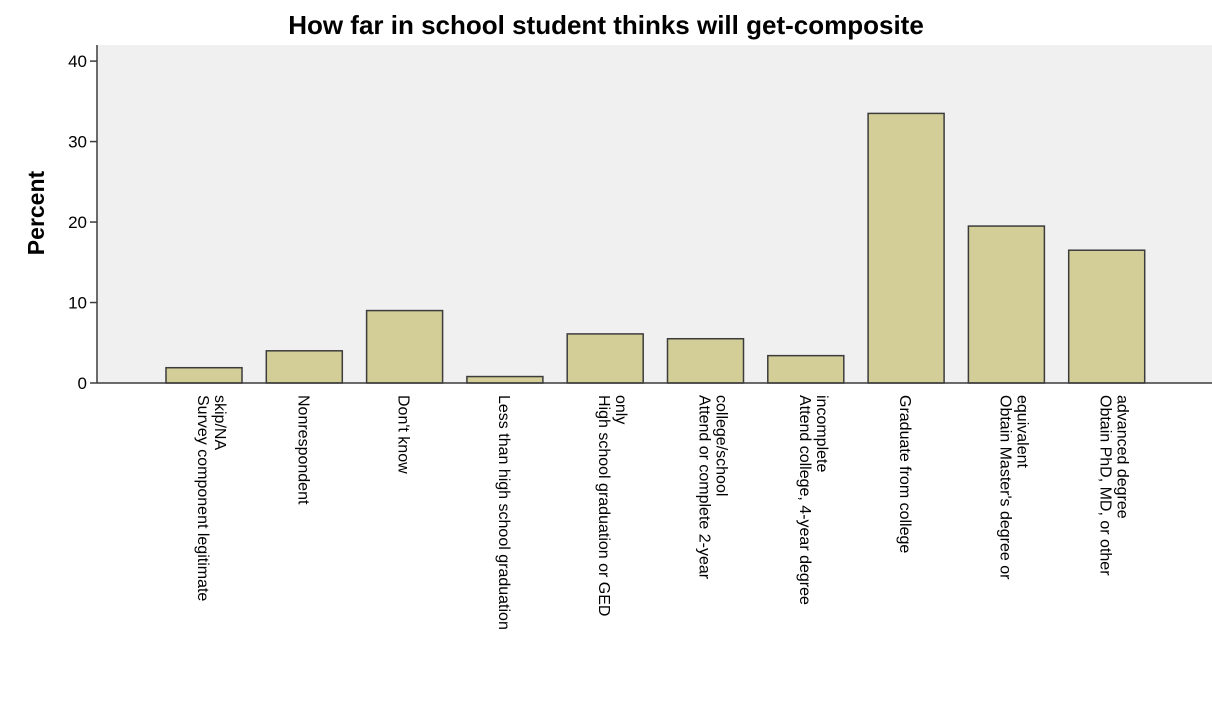 The image size is (1212, 710). What do you see at coordinates (713, 487) in the screenshot?
I see `x-tick-label: Attend or complete 2-yearcollege/school` at bounding box center [713, 487].